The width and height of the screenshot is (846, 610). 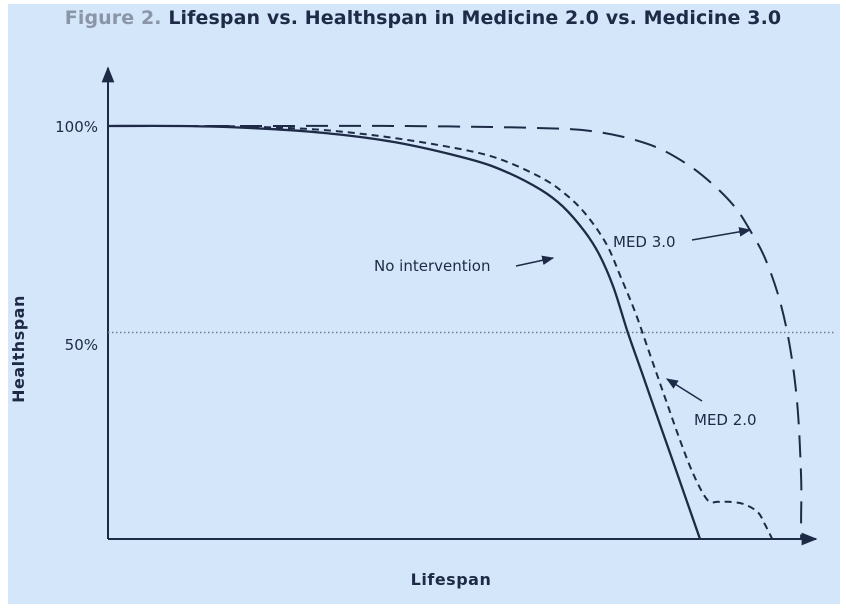 I want to click on y-tick-label-50: 50%, so click(x=81, y=345).